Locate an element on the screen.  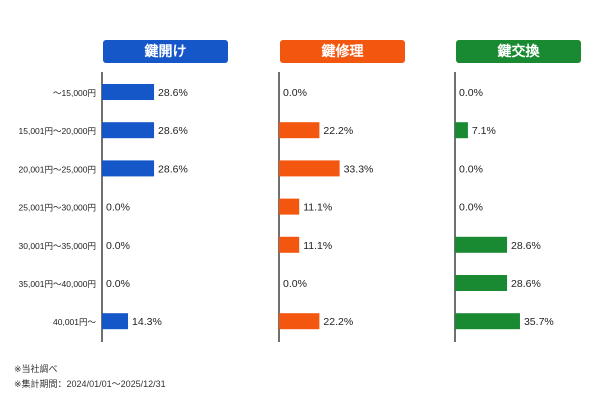
category-label: 40,001円〜 is located at coordinates (74, 322).